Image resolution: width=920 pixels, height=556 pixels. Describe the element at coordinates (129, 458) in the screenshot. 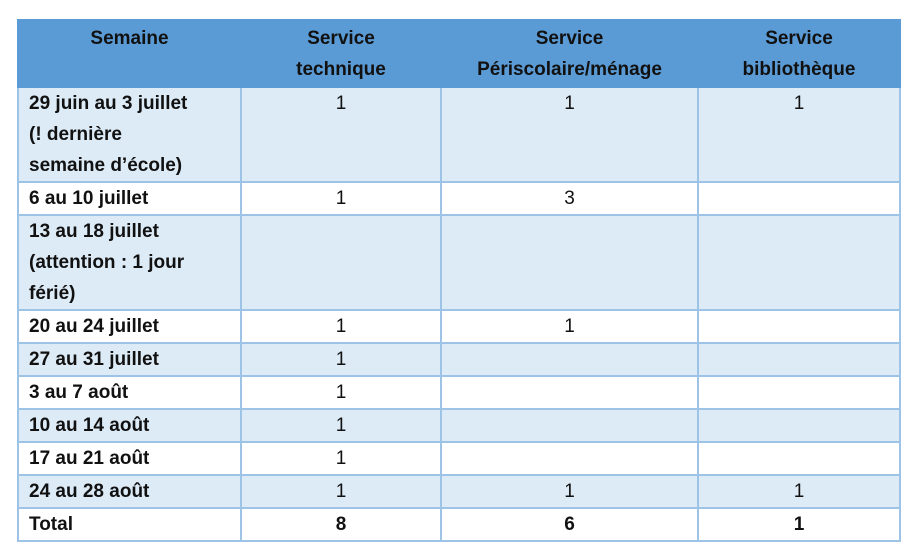

I see `week-cell: 17 au 21 août` at that location.